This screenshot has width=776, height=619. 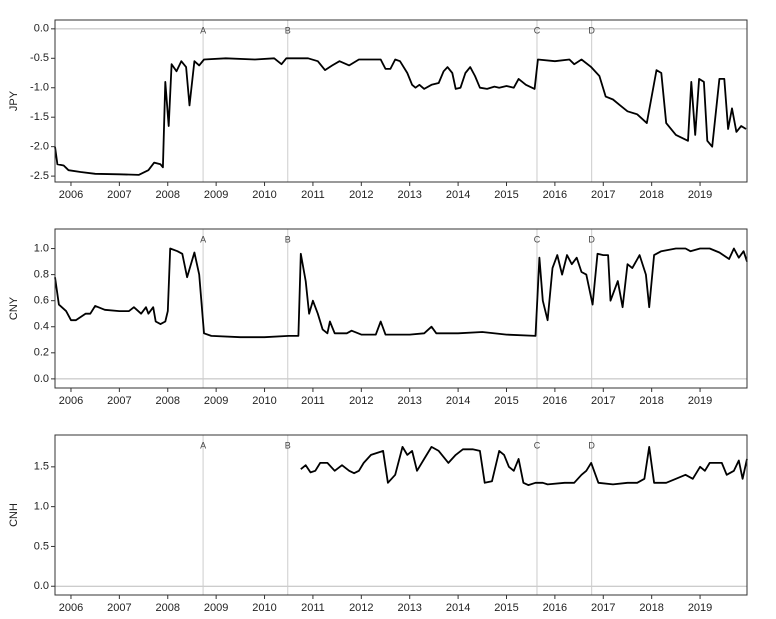 What do you see at coordinates (41, 467) in the screenshot?
I see `y-tick-label: 1.5` at bounding box center [41, 467].